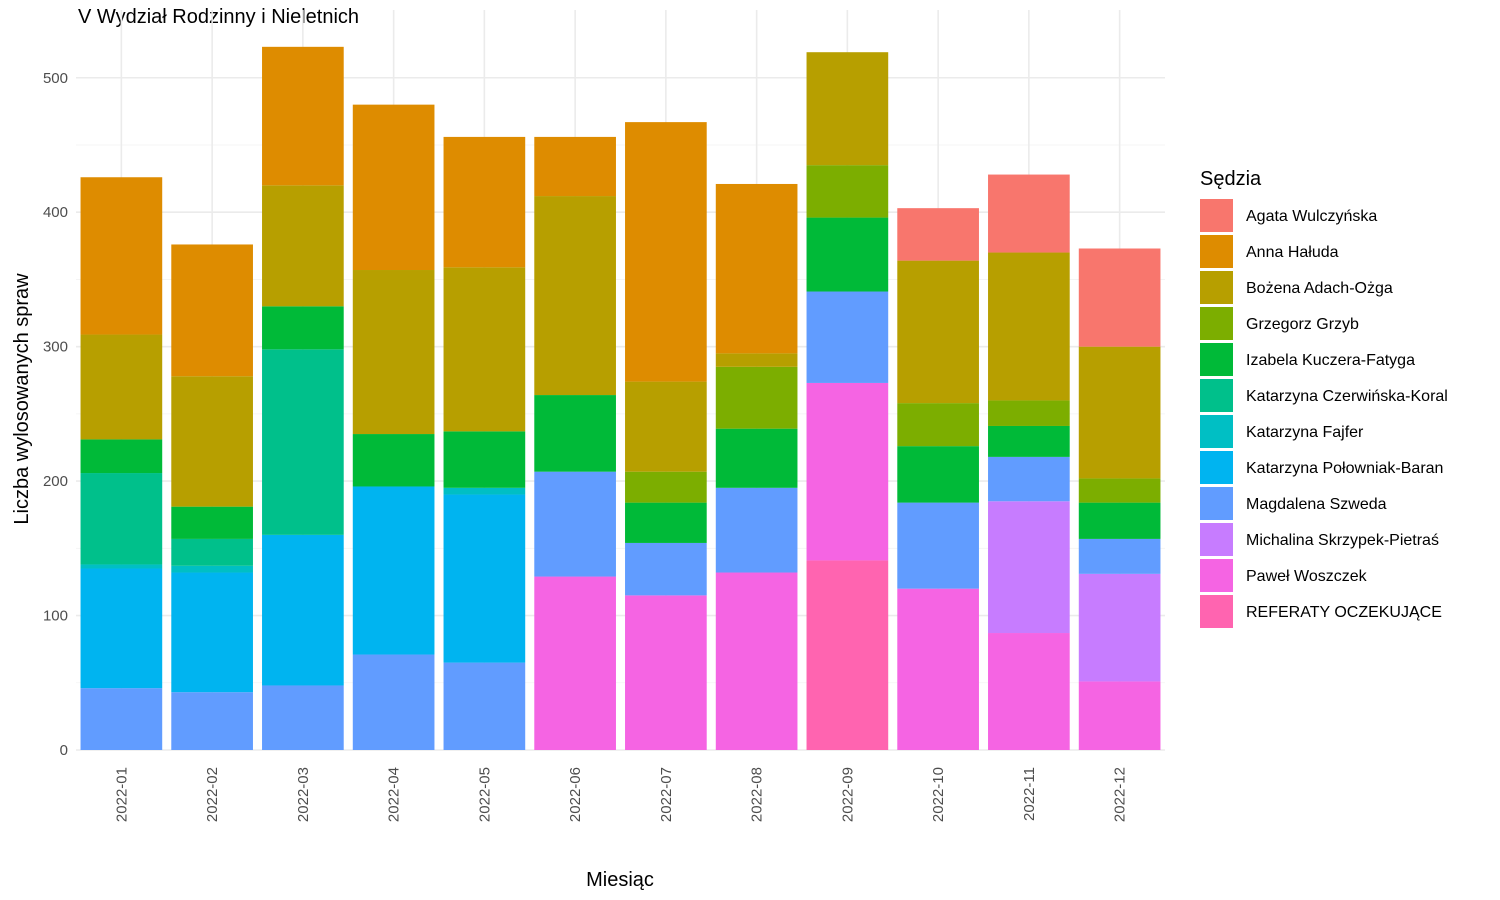  Describe the element at coordinates (1344, 612) in the screenshot. I see `legend-label: REFERATY OCZEKUJĄCE` at that location.